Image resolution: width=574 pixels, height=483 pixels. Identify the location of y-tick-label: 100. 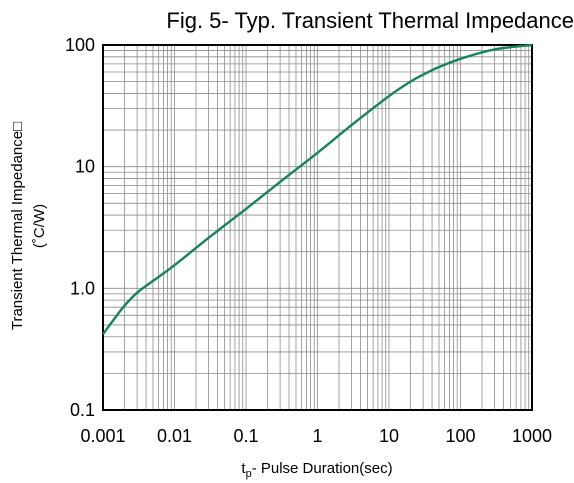
(80, 45).